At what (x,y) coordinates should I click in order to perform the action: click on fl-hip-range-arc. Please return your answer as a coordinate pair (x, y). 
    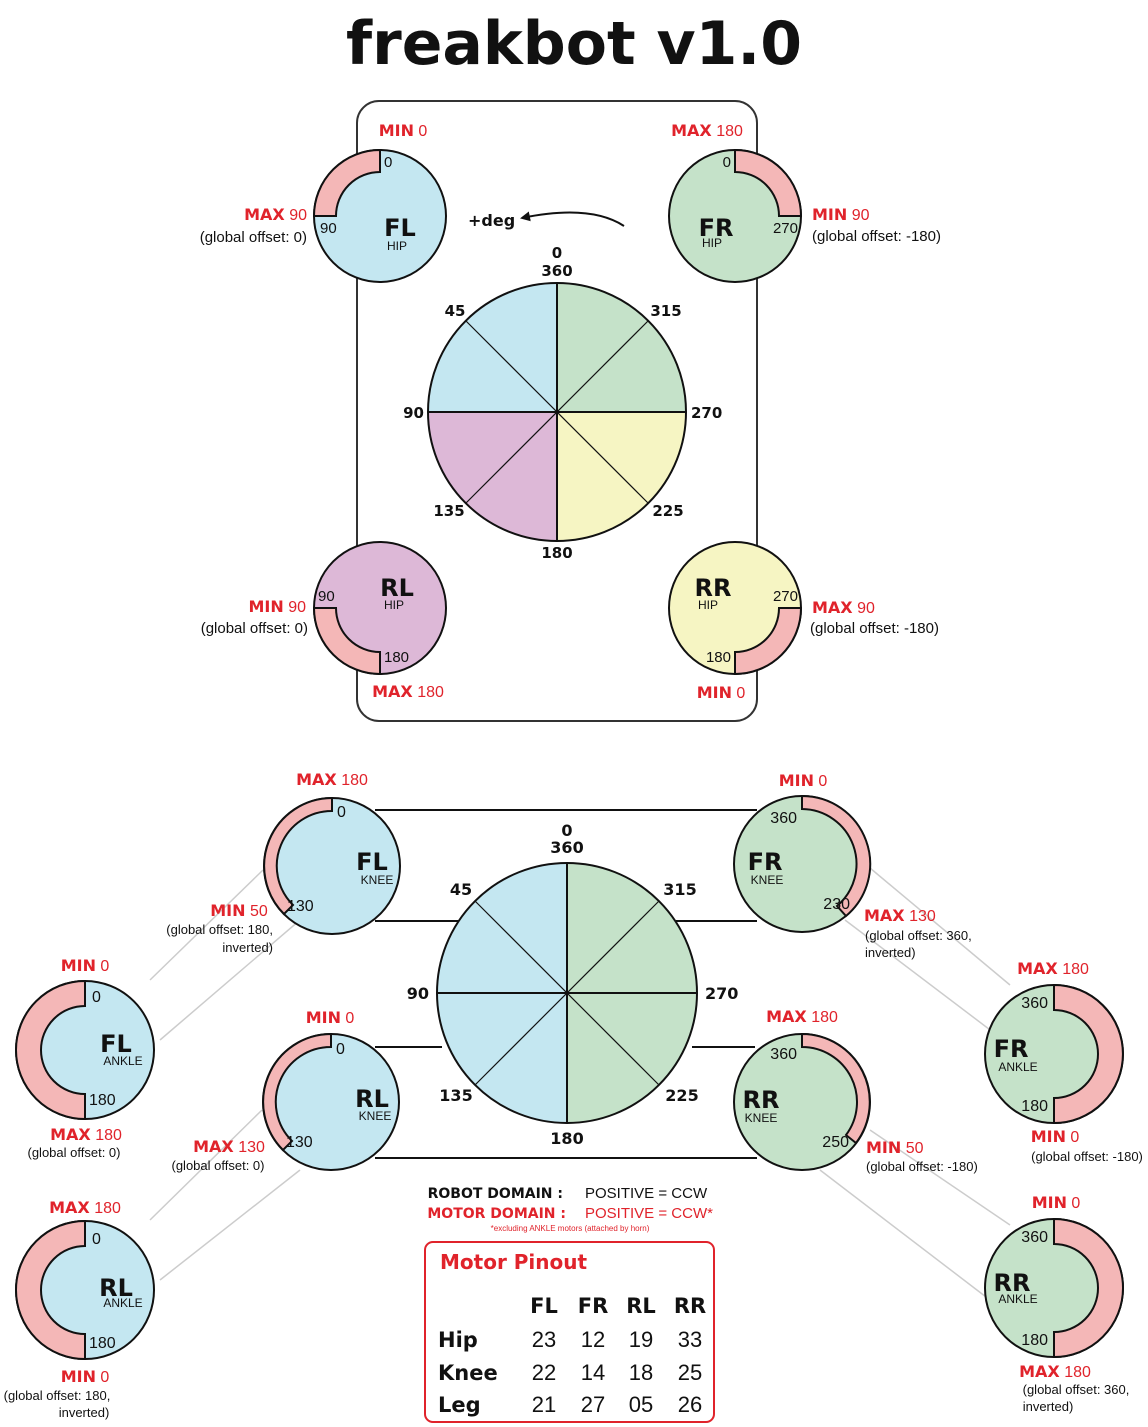
    Looking at the image, I should click on (346, 182).